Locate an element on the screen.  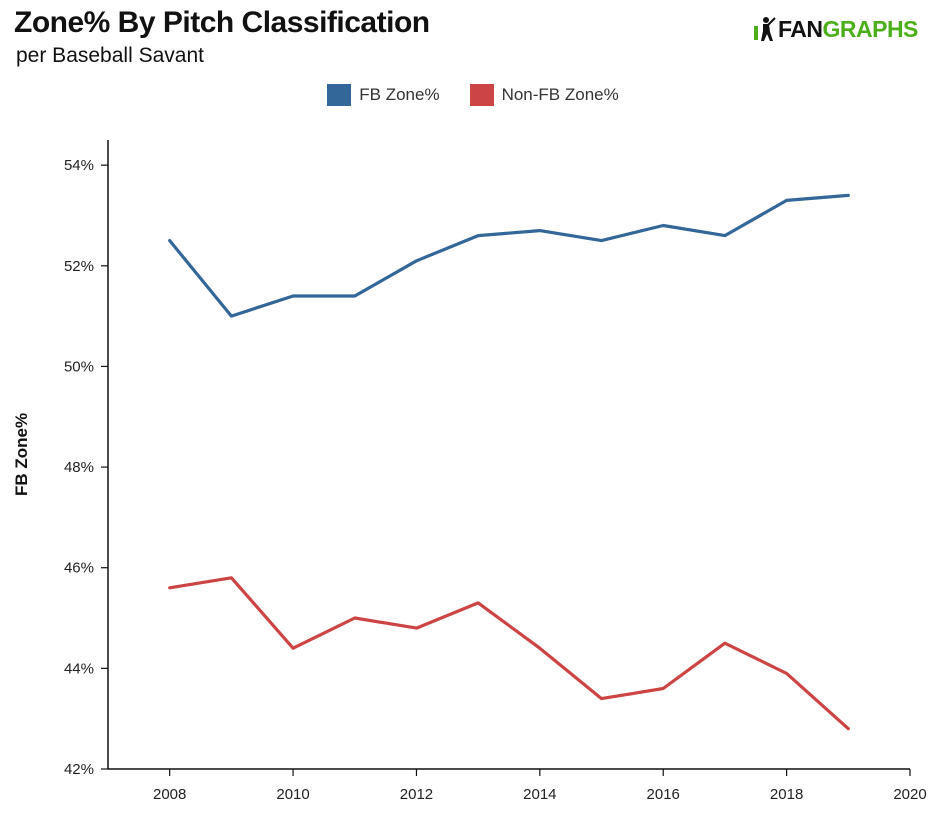
y-tick-label: 42% is located at coordinates (79, 769).